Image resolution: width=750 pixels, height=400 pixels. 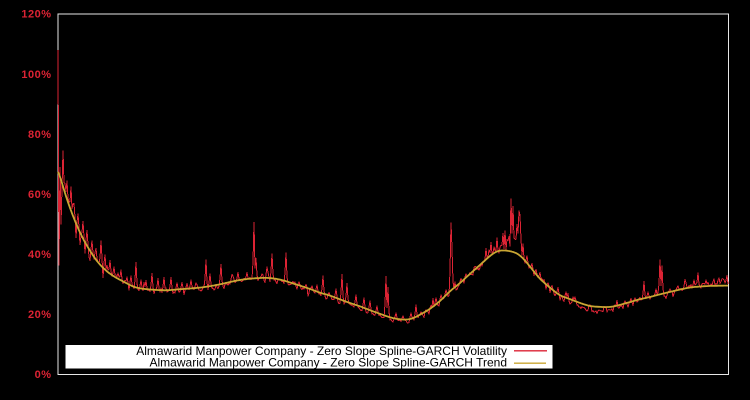 I want to click on svg-text: 20%, so click(x=40, y=315).